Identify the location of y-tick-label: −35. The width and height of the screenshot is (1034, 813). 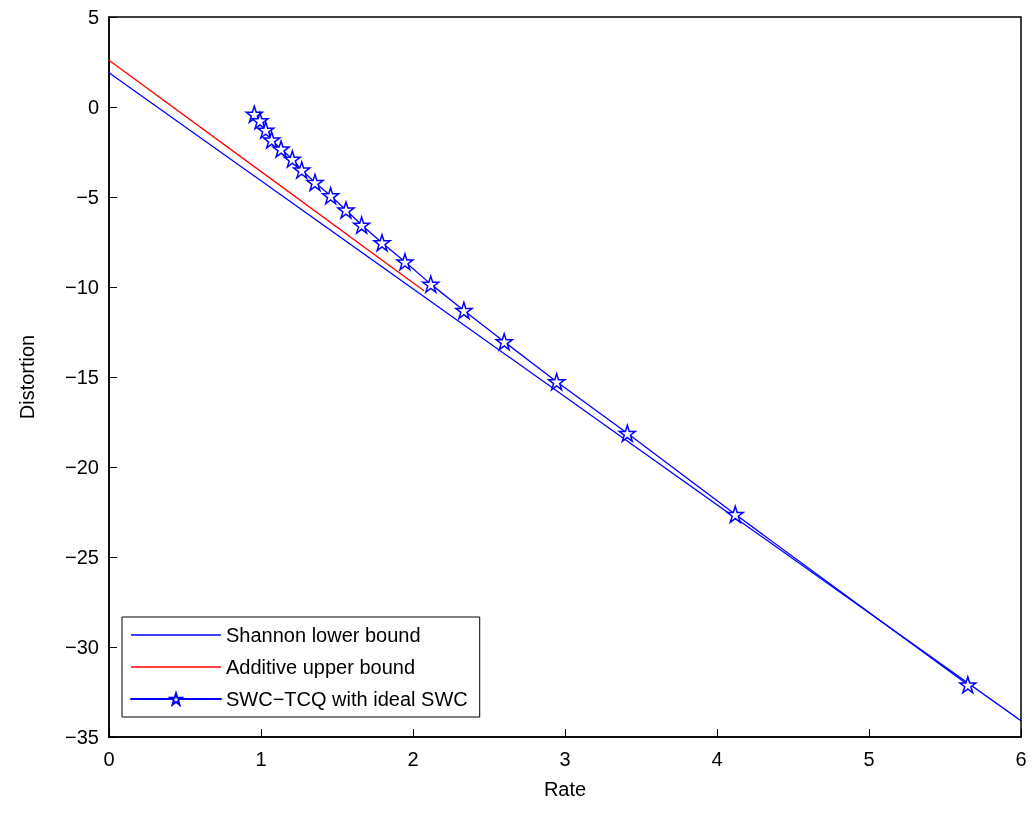
(82, 737).